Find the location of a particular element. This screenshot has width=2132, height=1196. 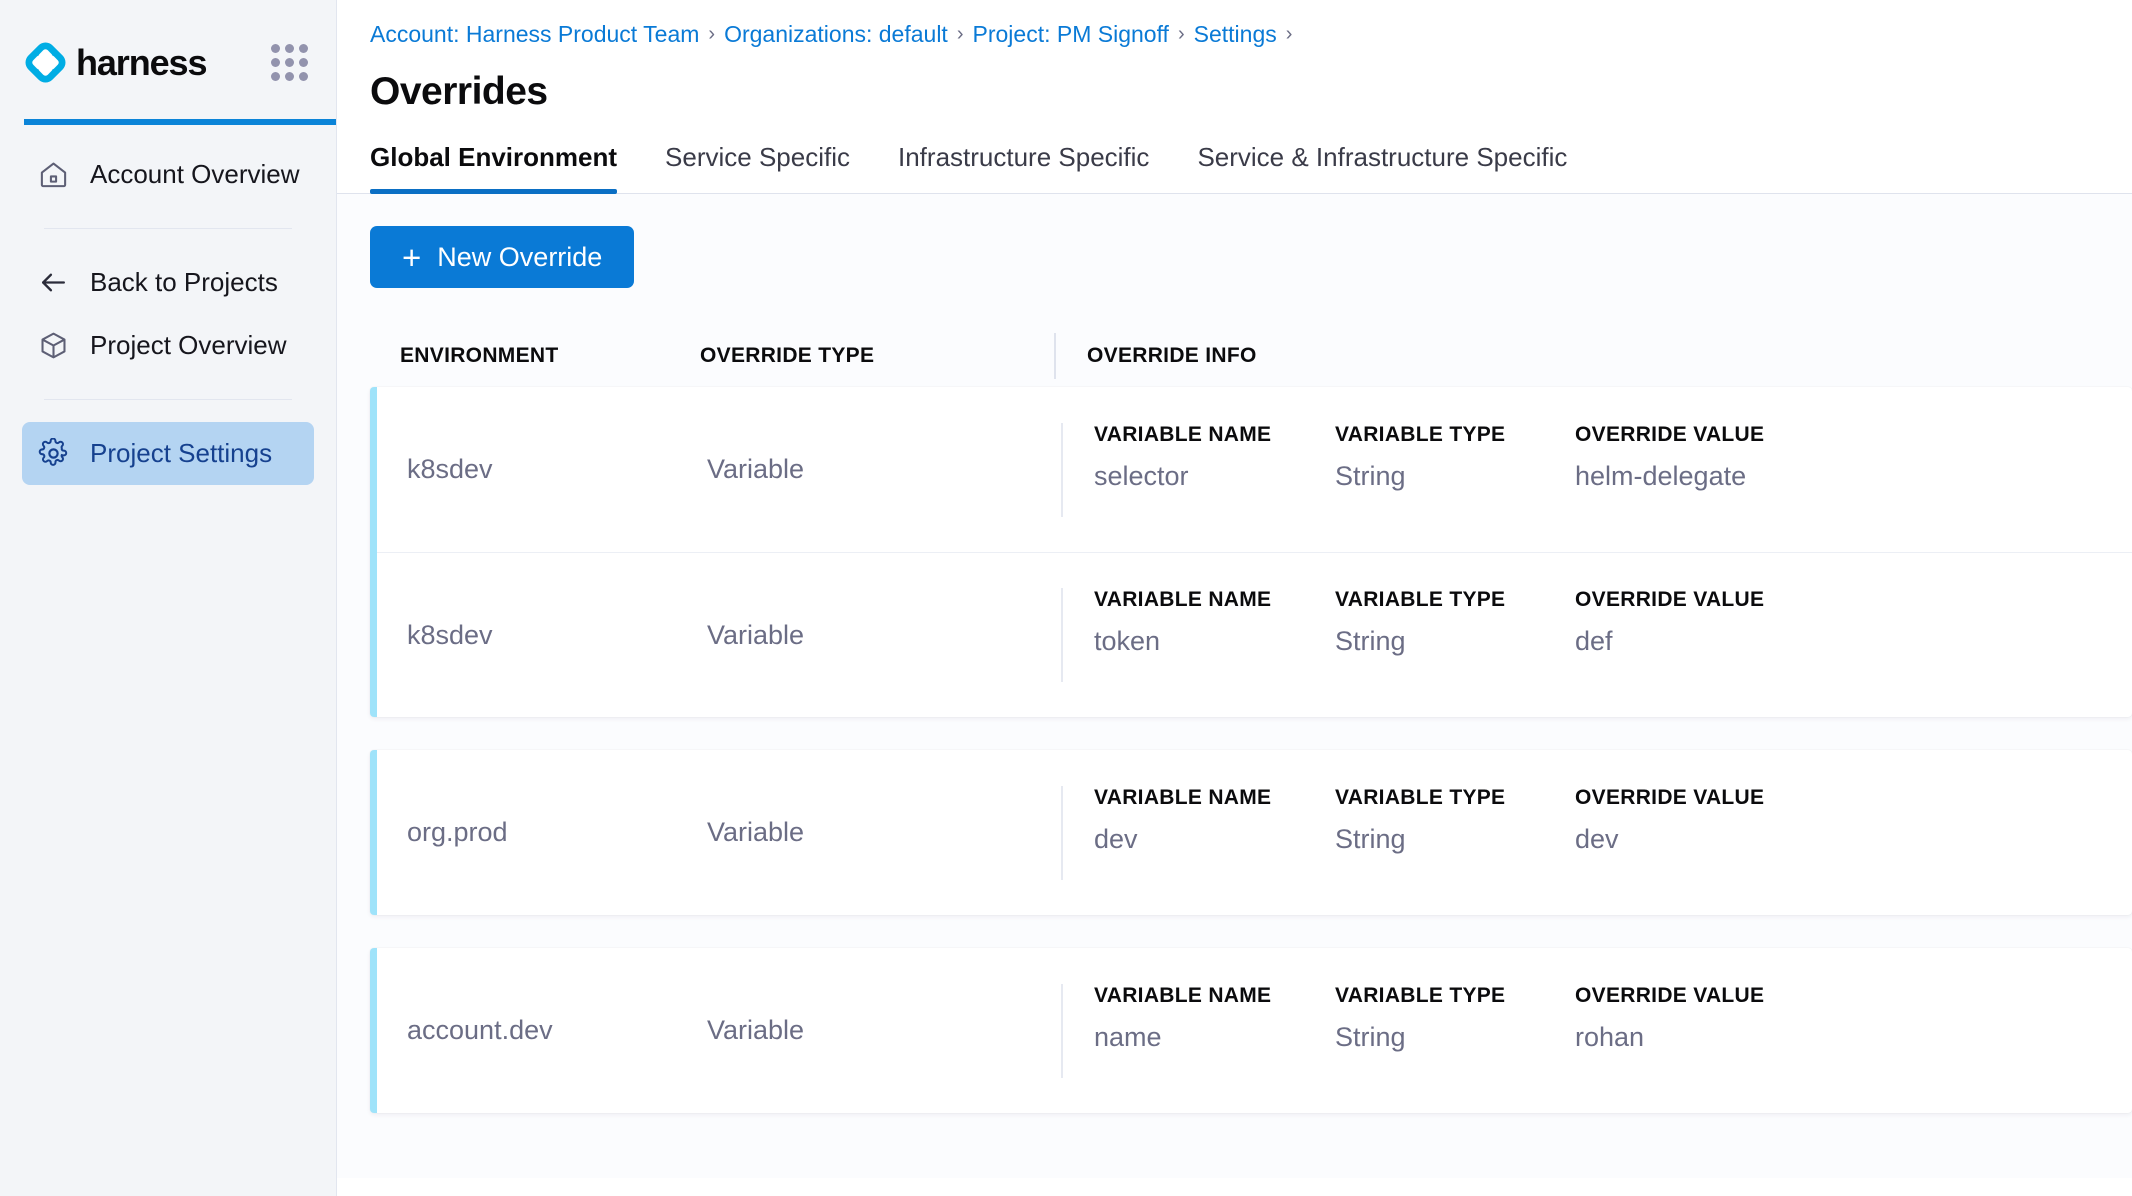

cell-environment: org.prod is located at coordinates (457, 832).